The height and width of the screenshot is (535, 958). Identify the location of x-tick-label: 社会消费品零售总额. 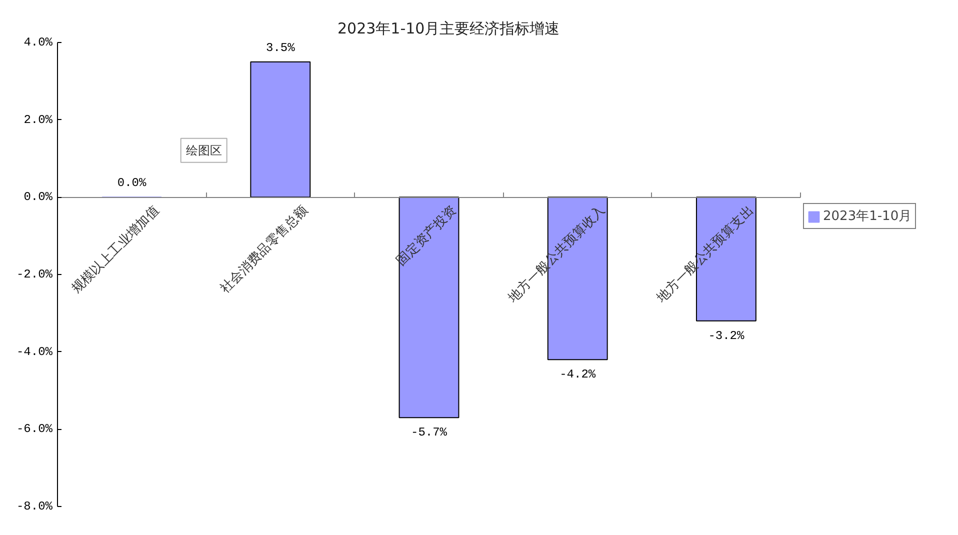
(265, 250).